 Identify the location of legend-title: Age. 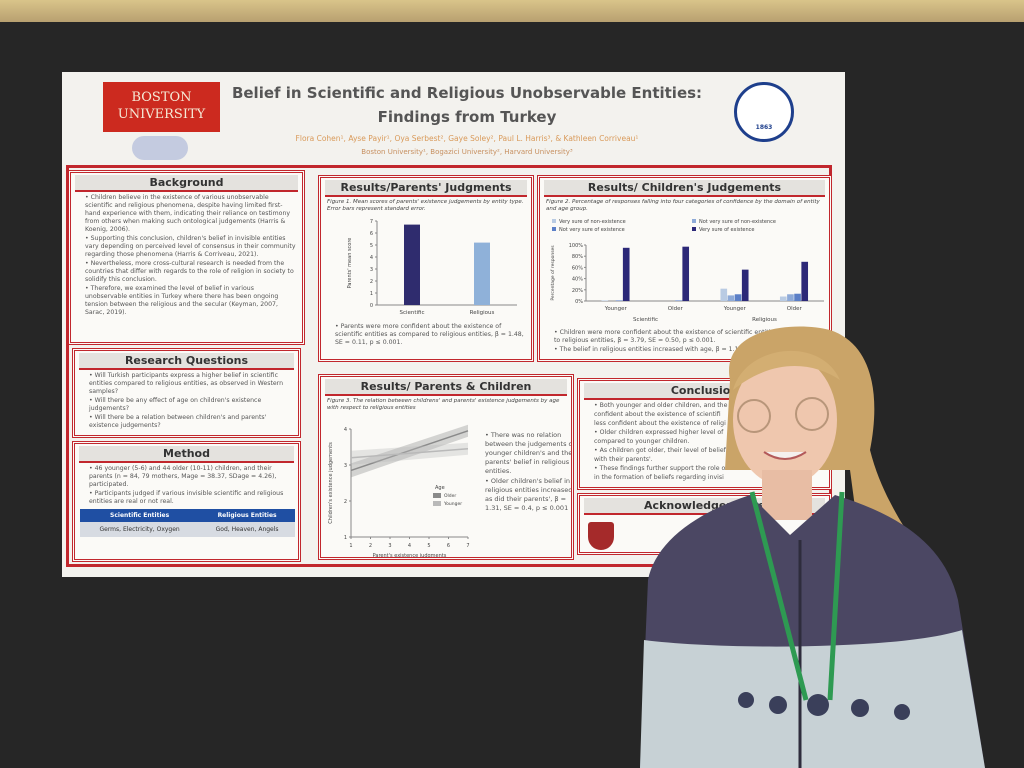
(440, 488).